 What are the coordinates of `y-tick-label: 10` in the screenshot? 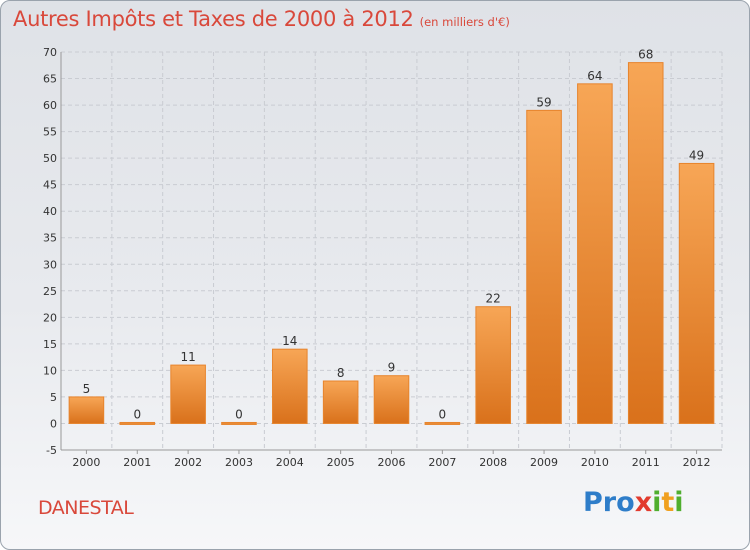 It's located at (50, 370).